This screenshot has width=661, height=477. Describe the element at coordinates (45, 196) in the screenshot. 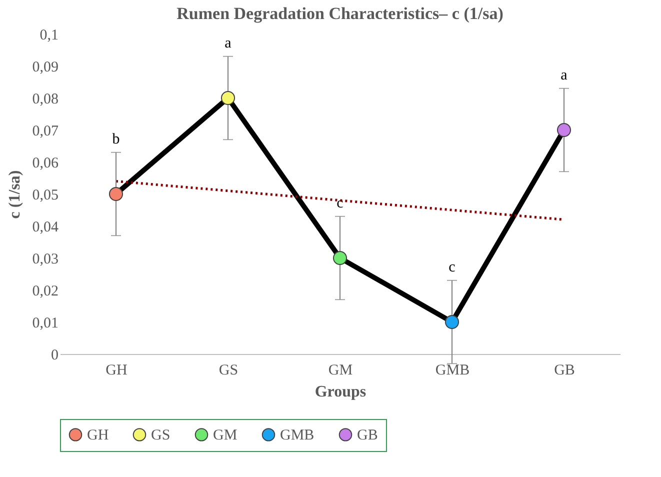

I see `y-tick-label: 0,05` at that location.